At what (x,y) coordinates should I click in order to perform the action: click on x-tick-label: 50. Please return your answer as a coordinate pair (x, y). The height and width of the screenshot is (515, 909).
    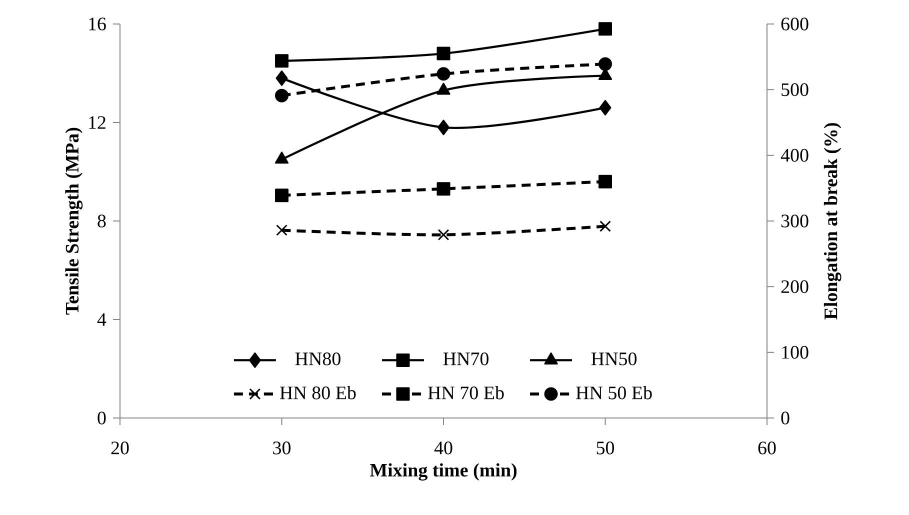
    Looking at the image, I should click on (605, 448).